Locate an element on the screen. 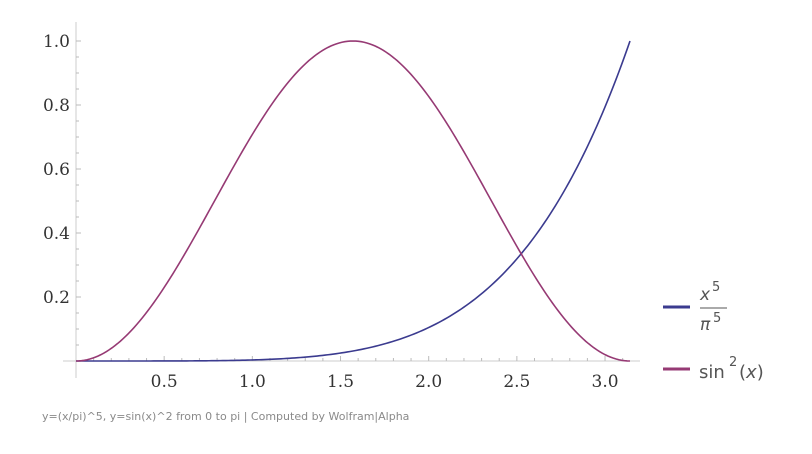  legend-func-arg-var: x is located at coordinates (751, 372).